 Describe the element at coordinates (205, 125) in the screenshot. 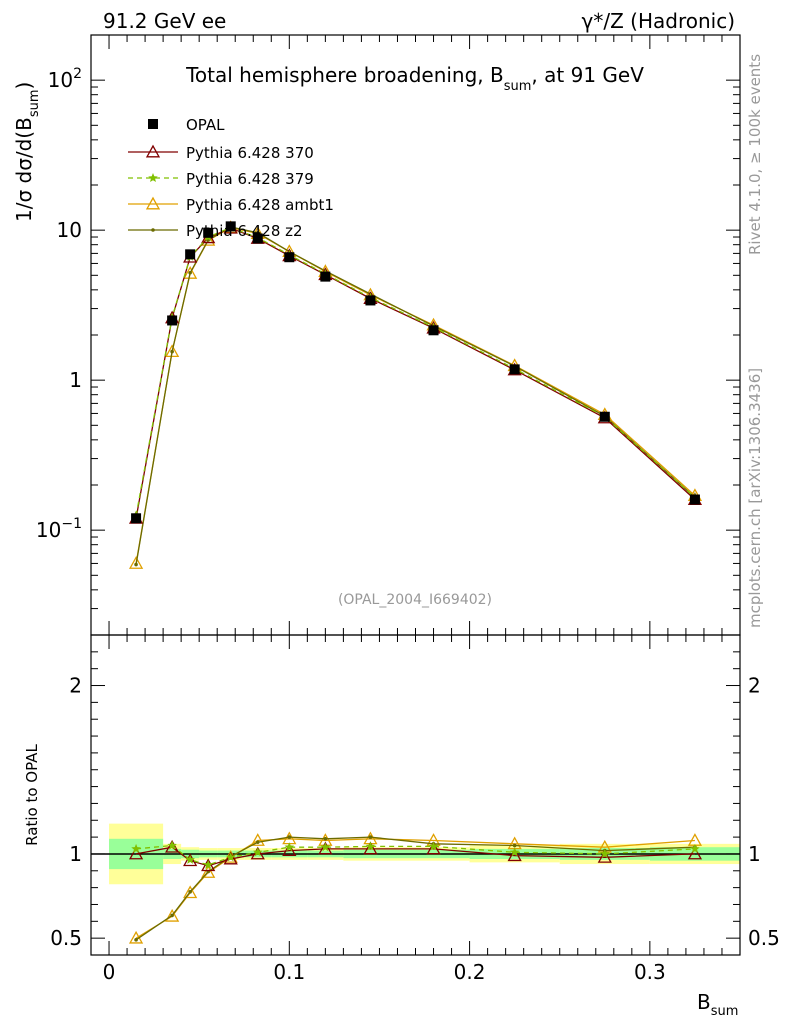

I see `legend-label-opal: OPAL` at that location.